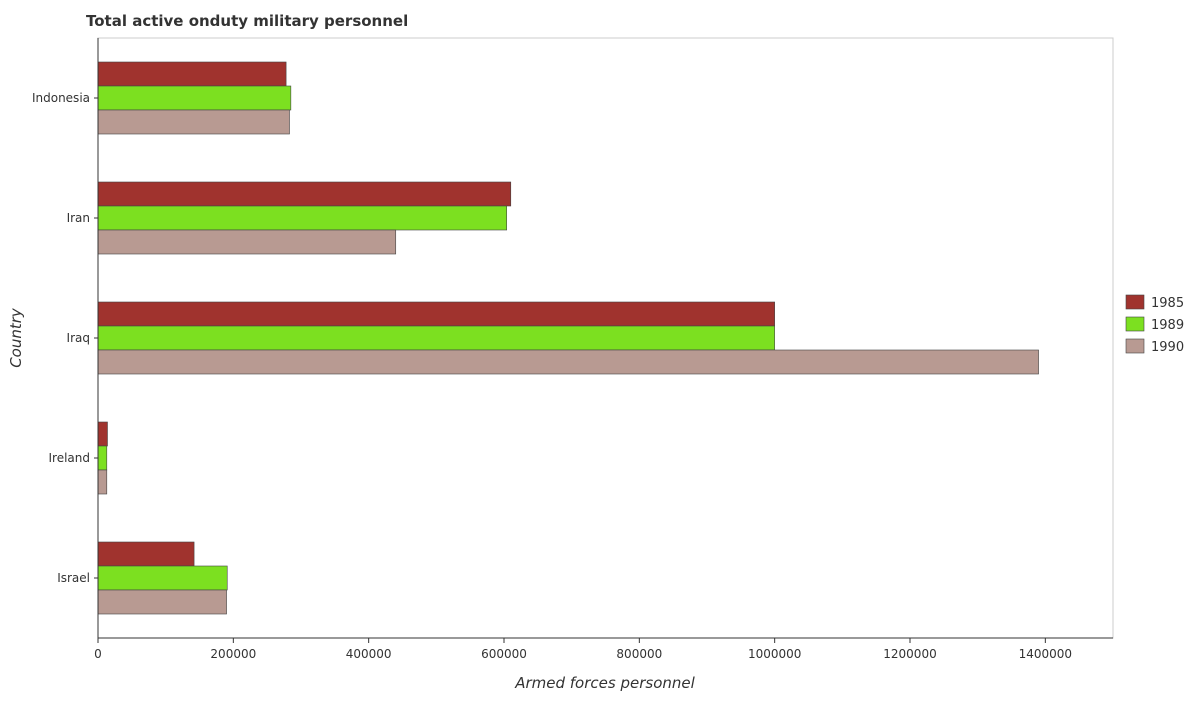  What do you see at coordinates (247, 242) in the screenshot?
I see `bar-iran-1990` at bounding box center [247, 242].